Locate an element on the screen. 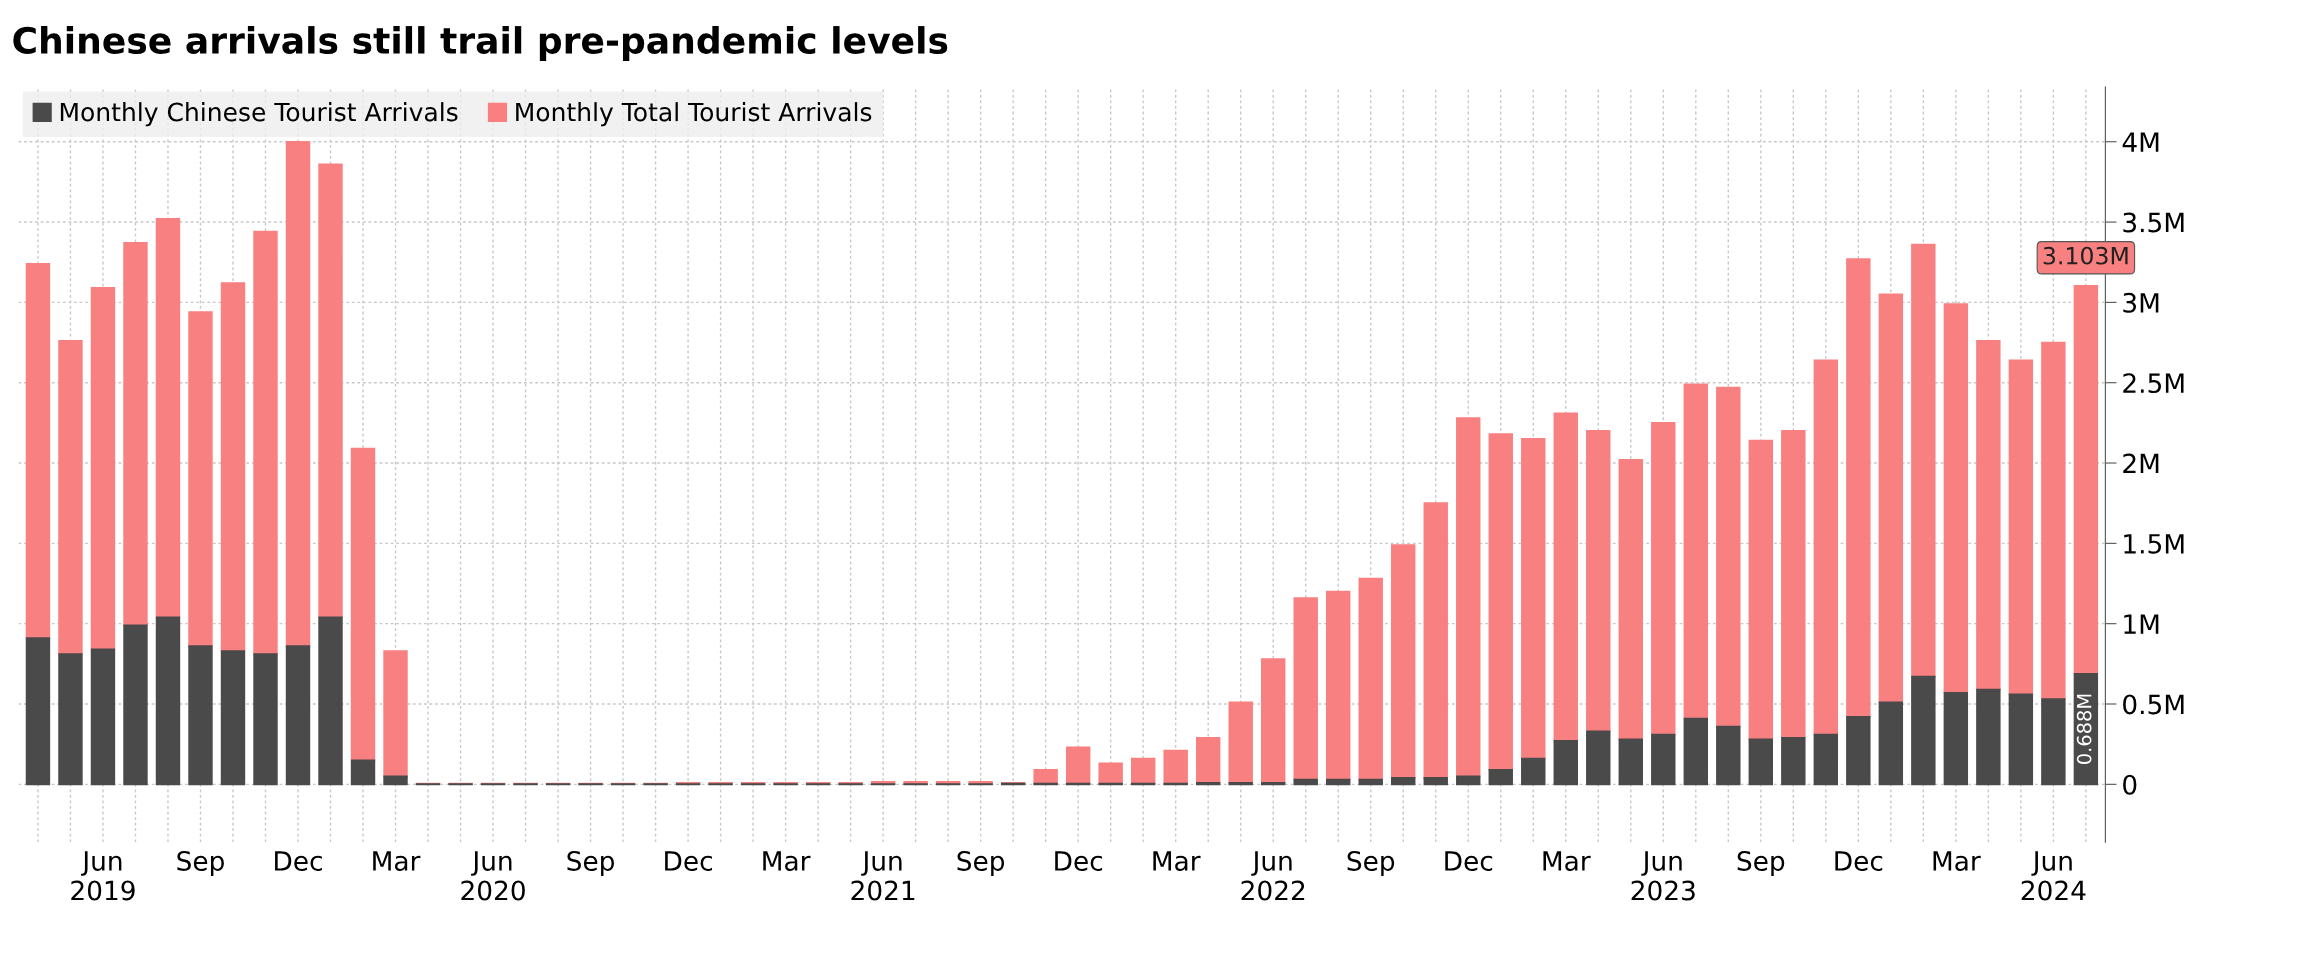 Image resolution: width=2306 pixels, height=968 pixels. y-tick-label: 4M is located at coordinates (2140, 142).